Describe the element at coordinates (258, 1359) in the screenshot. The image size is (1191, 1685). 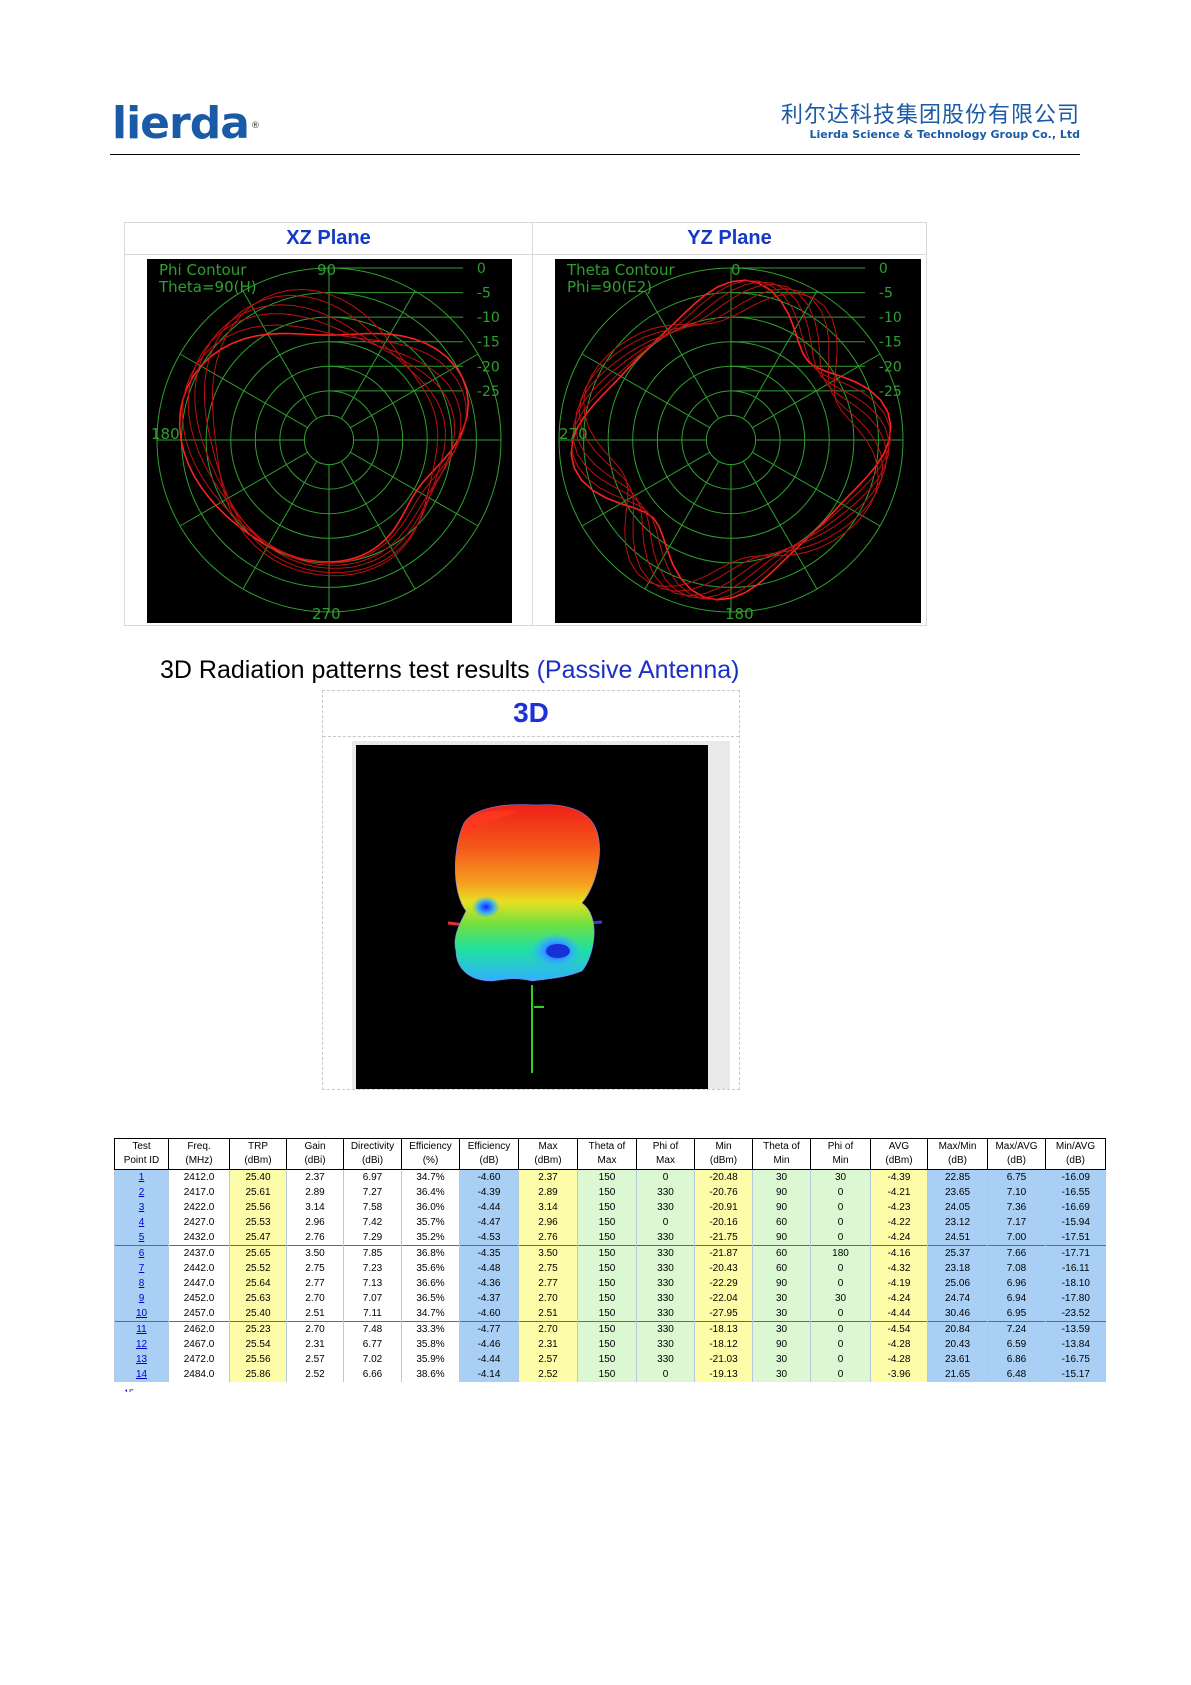
I see `table-cell: 25.56` at that location.